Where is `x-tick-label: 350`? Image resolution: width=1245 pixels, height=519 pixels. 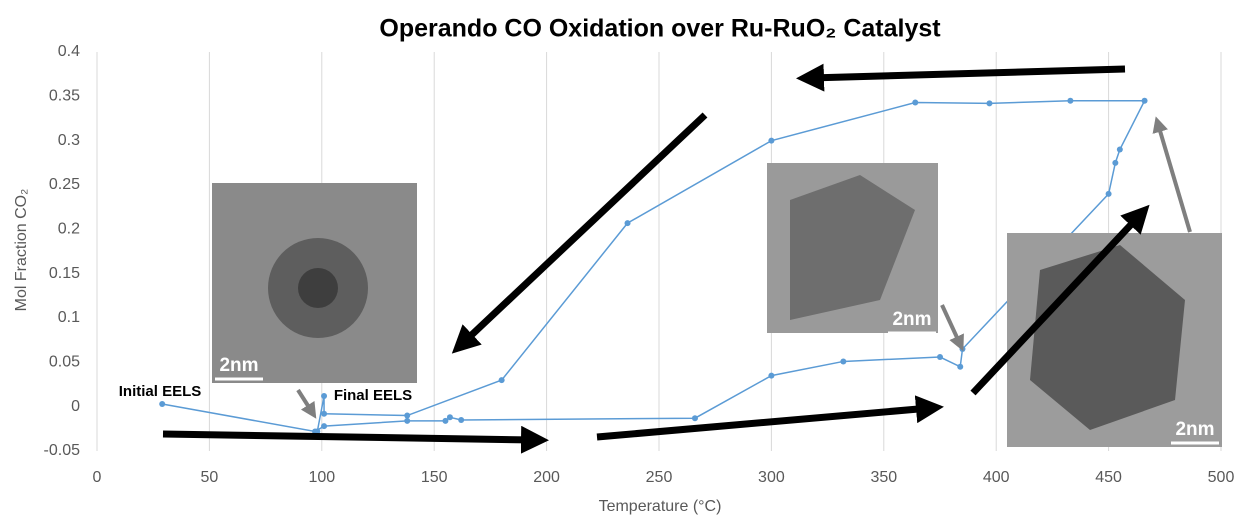 x-tick-label: 350 is located at coordinates (883, 477).